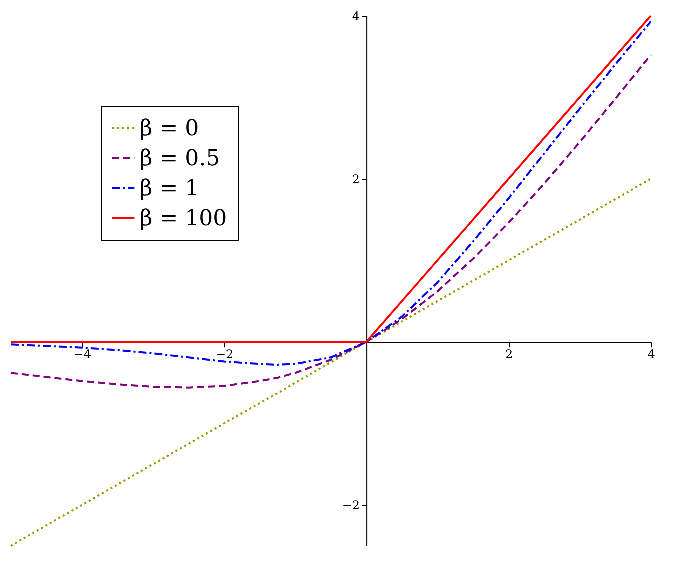 The height and width of the screenshot is (568, 695). Describe the element at coordinates (180, 159) in the screenshot. I see `legend-label: β = 0.5` at that location.